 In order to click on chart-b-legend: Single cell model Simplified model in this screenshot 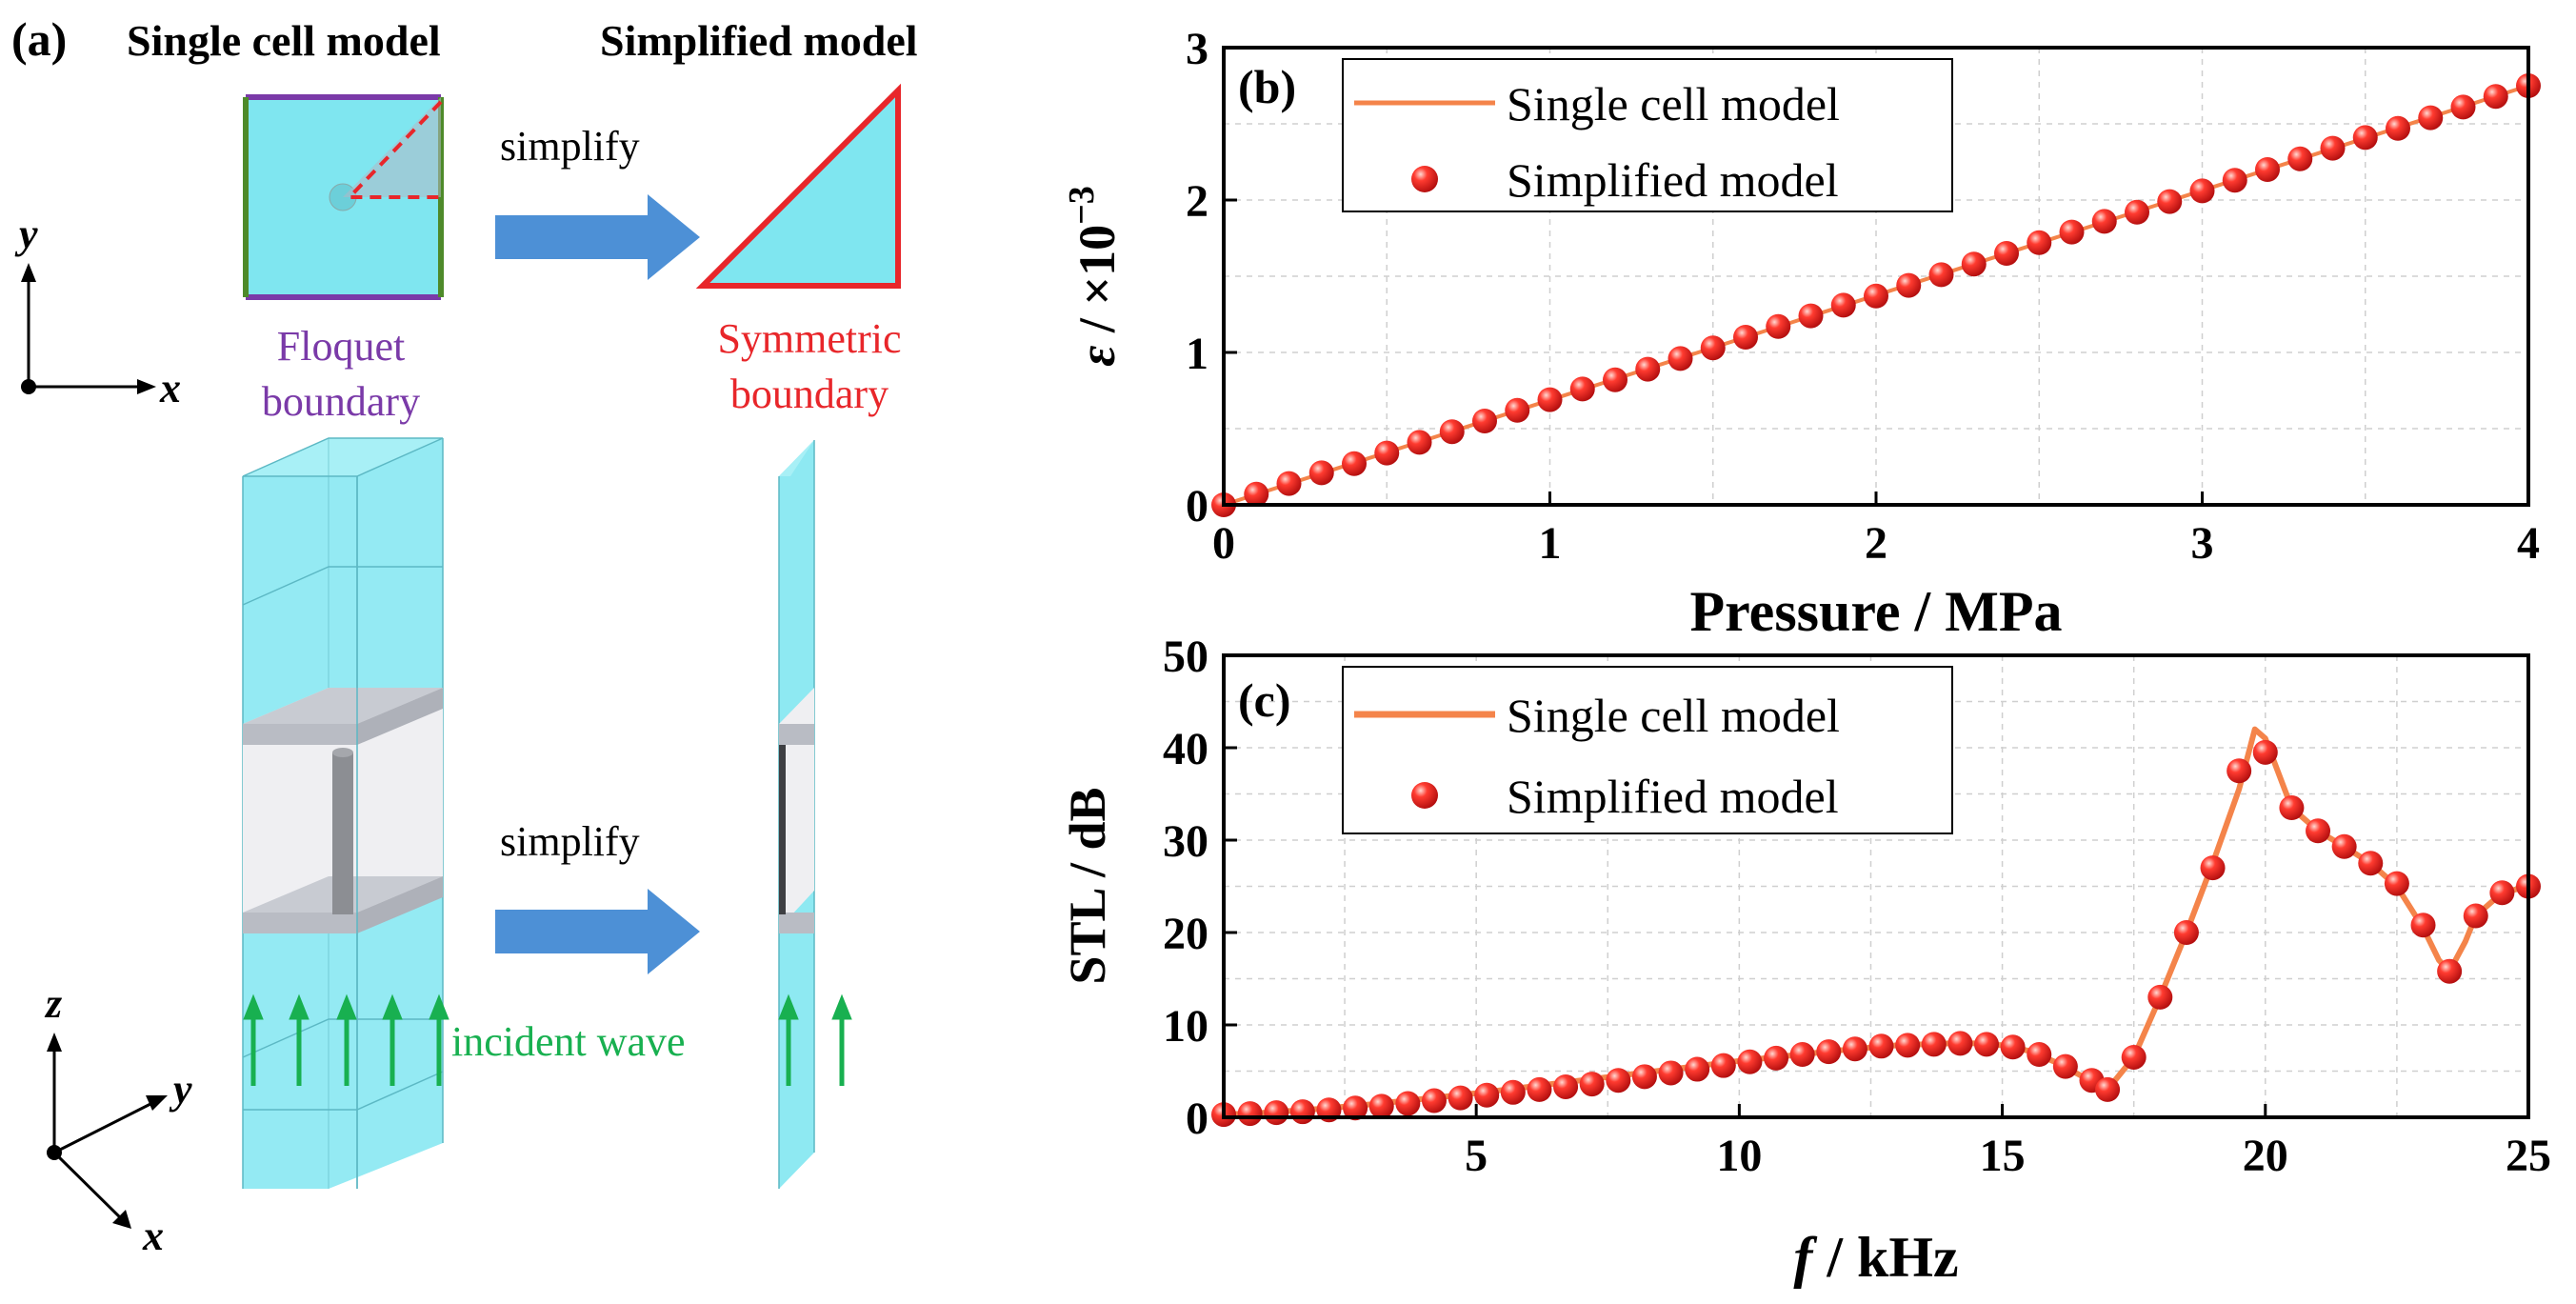, I will do `click(1647, 135)`.